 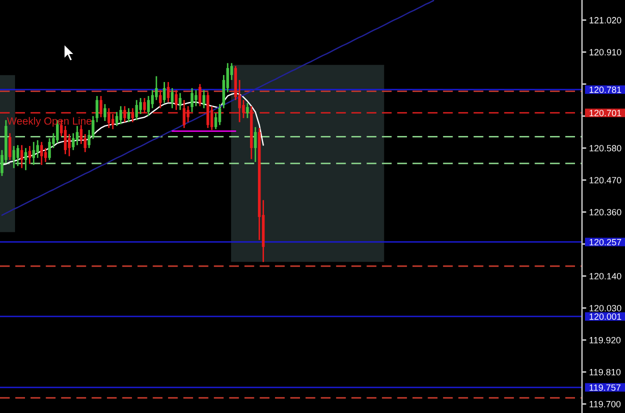 I want to click on ref-line-label: 119.757, so click(x=605, y=387).